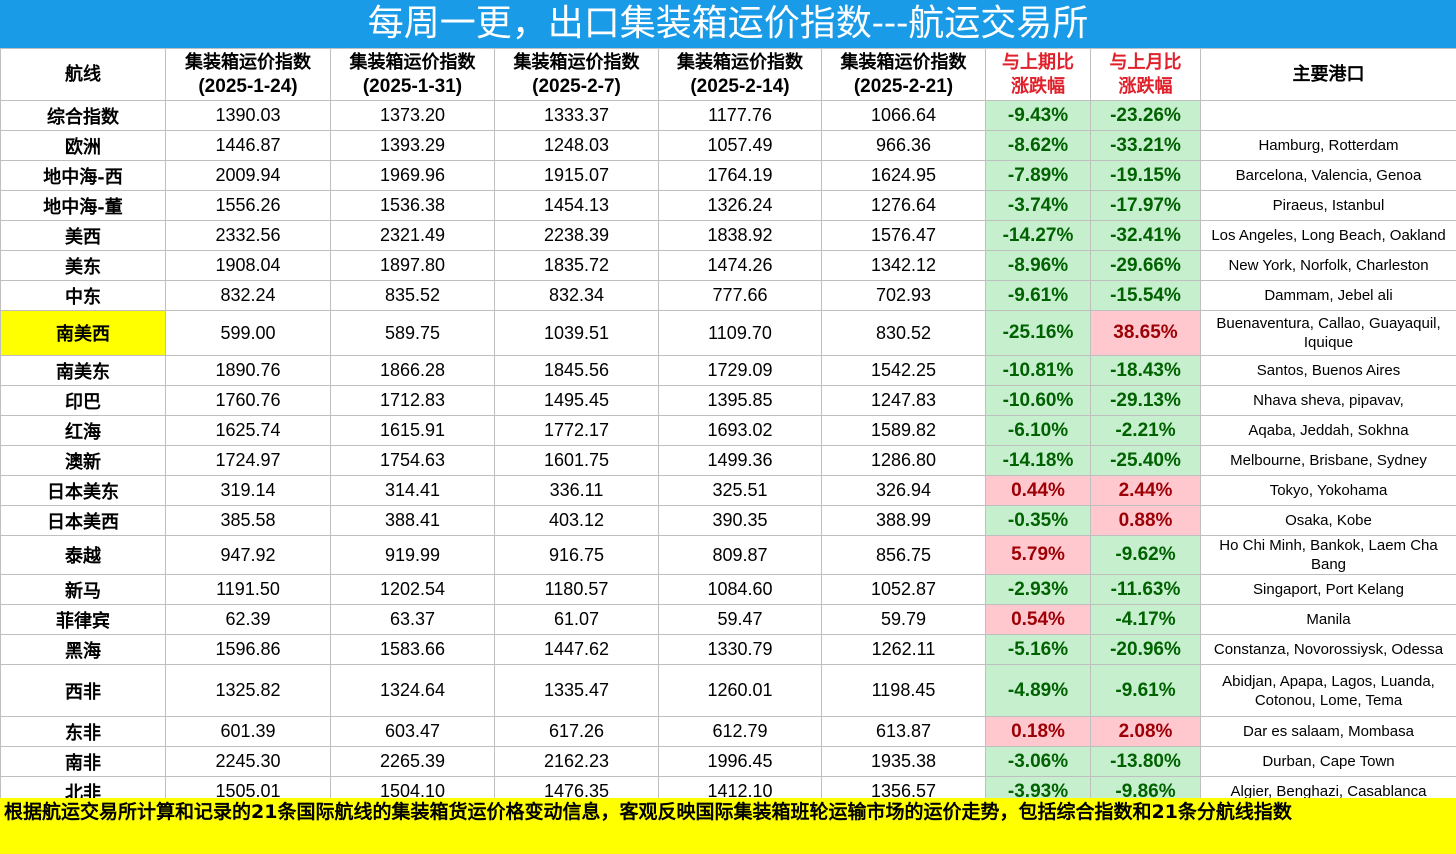  What do you see at coordinates (1328, 761) in the screenshot?
I see `table-cell: Durban, Cape Town` at bounding box center [1328, 761].